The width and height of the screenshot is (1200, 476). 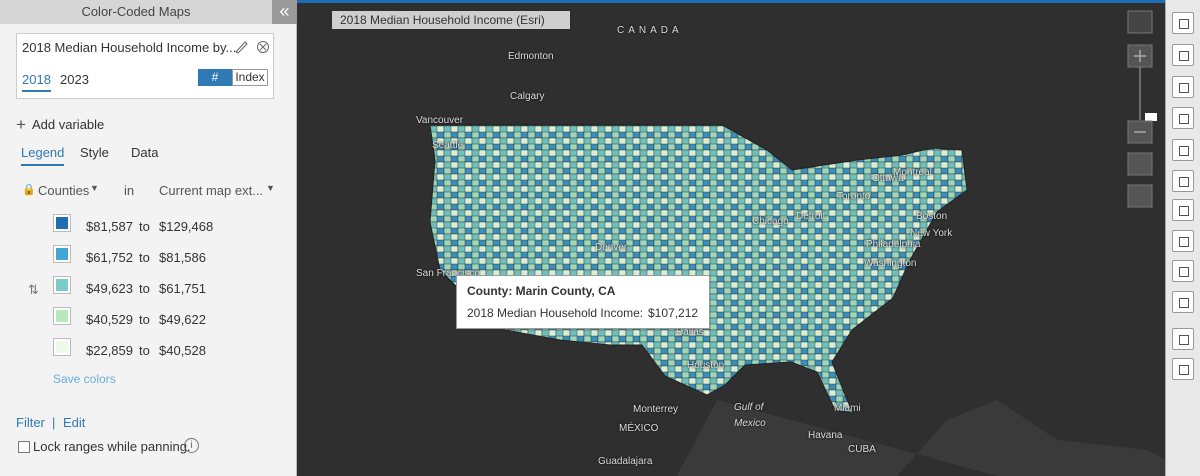 What do you see at coordinates (129, 190) in the screenshot?
I see `in-word: in` at bounding box center [129, 190].